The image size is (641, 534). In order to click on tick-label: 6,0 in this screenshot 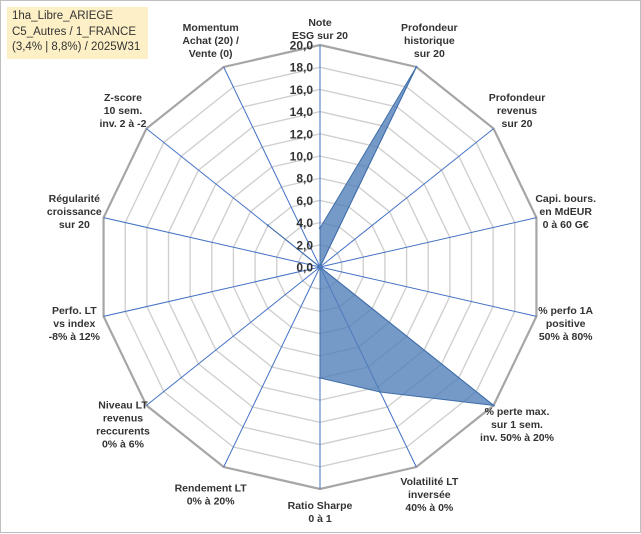, I will do `click(304, 201)`.